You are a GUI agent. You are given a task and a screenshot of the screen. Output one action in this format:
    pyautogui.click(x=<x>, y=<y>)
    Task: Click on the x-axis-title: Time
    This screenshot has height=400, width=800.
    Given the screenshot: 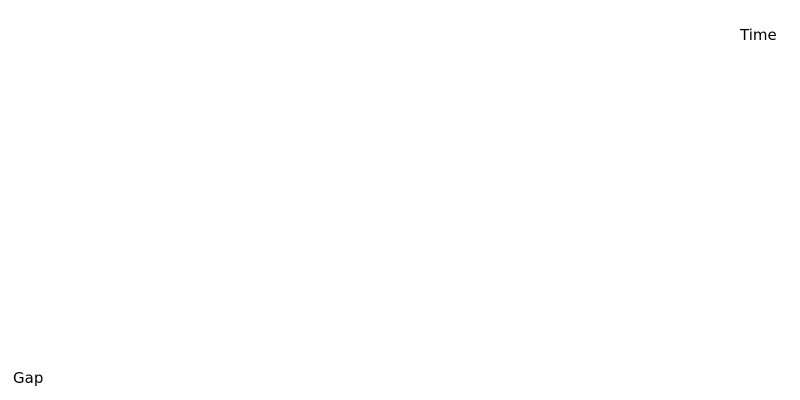 What is the action you would take?
    pyautogui.click(x=758, y=35)
    